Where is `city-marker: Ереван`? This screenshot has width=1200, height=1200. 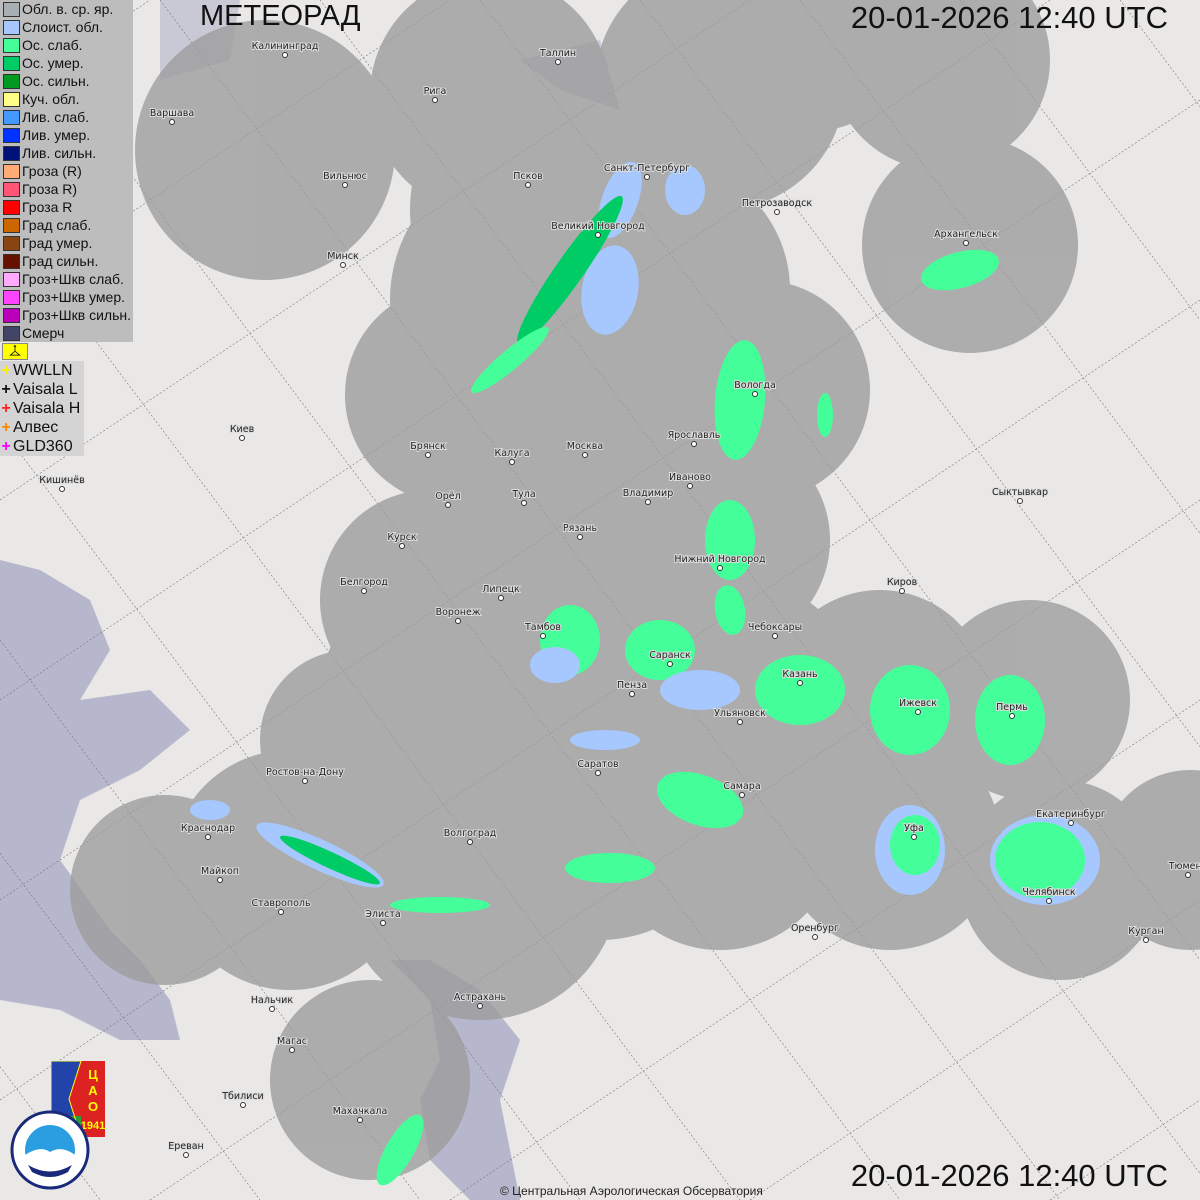 city-marker: Ереван is located at coordinates (186, 1149).